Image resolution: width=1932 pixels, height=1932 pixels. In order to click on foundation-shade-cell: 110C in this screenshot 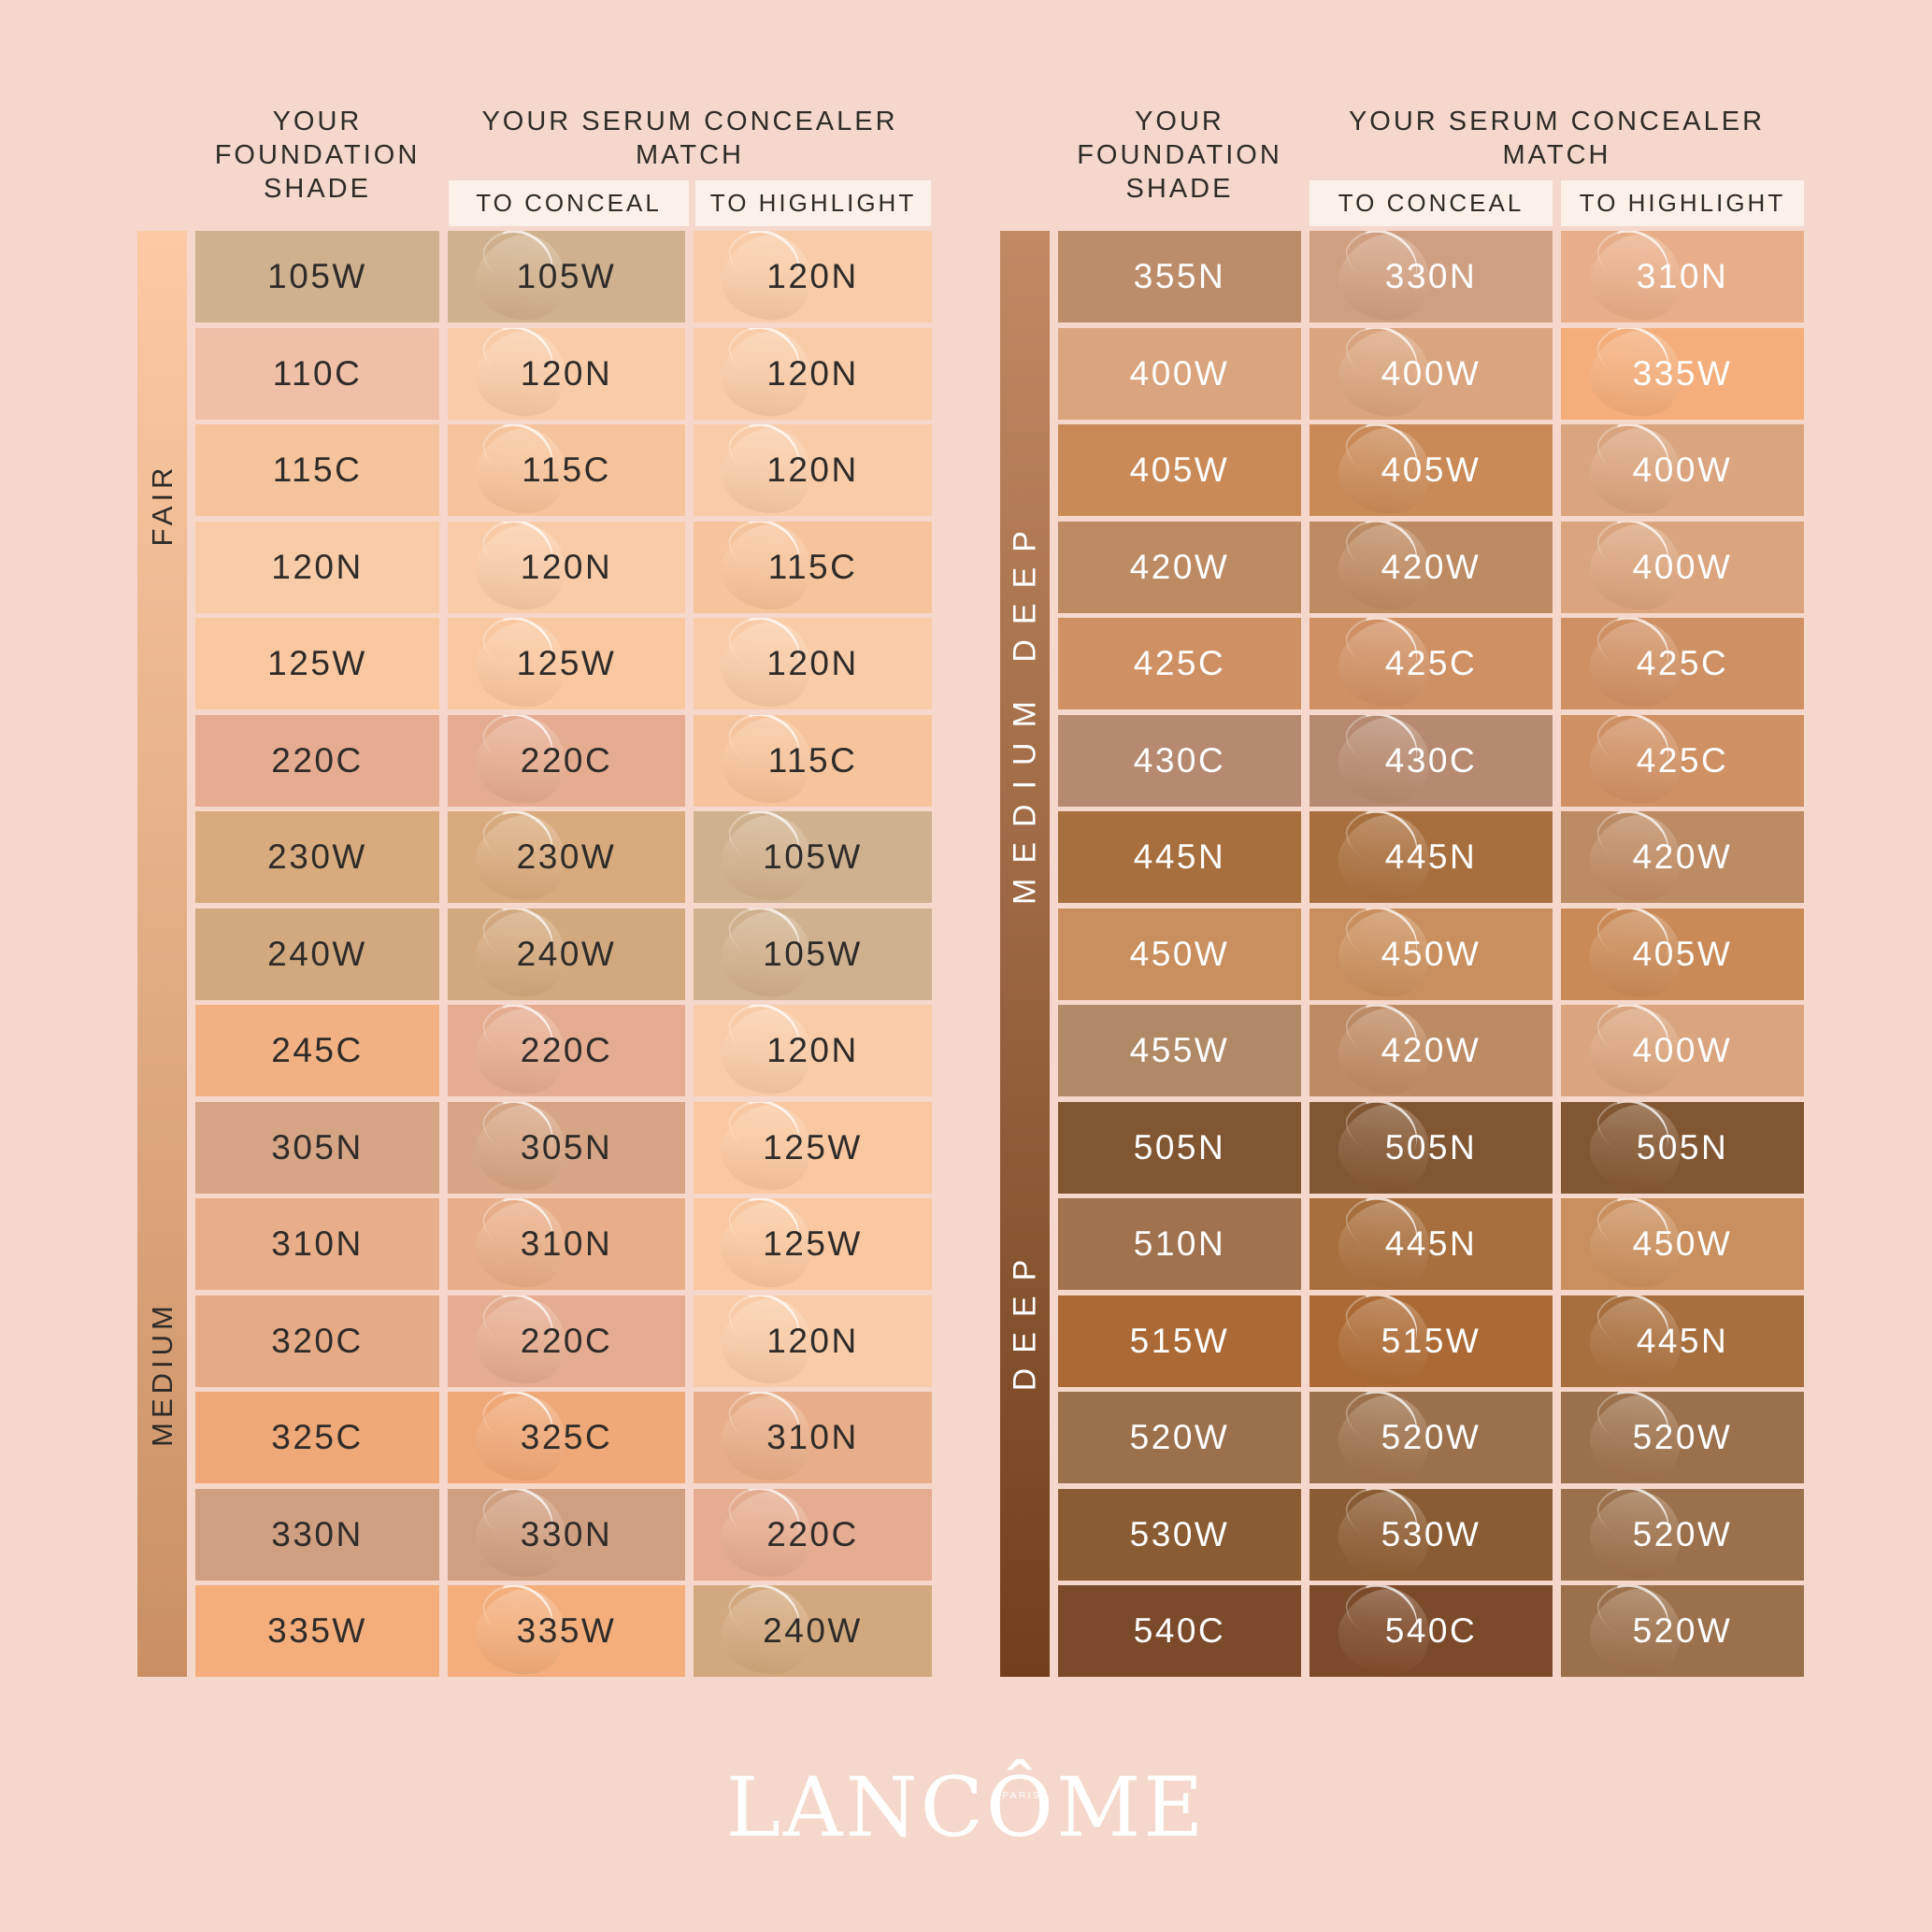, I will do `click(317, 373)`.